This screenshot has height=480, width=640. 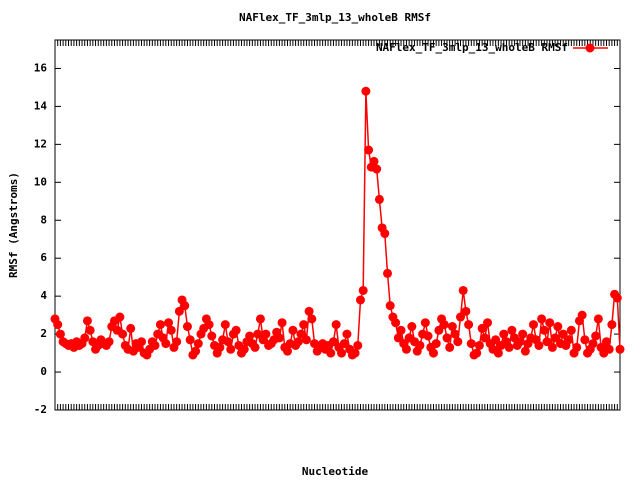 What do you see at coordinates (41, 105) in the screenshot?
I see `y-tick-label: 14` at bounding box center [41, 105].